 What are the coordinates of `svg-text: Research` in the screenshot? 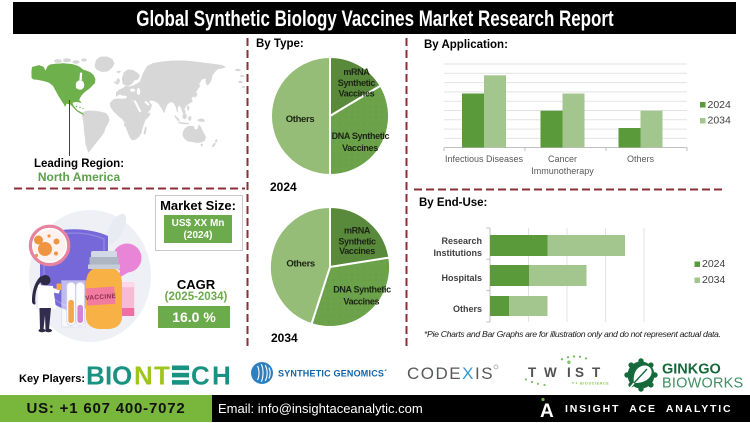 It's located at (461, 241).